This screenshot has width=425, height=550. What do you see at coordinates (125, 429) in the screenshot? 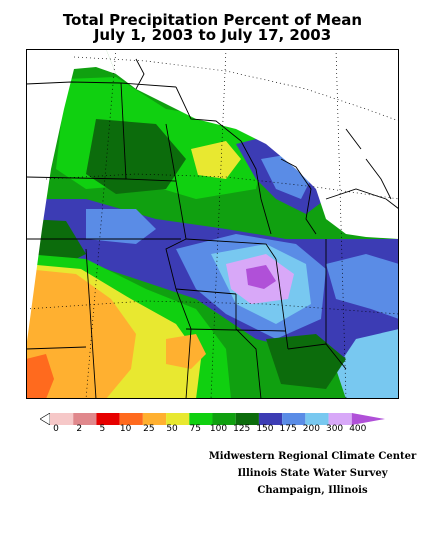
I see `legend-tick-label: 10` at bounding box center [125, 429].